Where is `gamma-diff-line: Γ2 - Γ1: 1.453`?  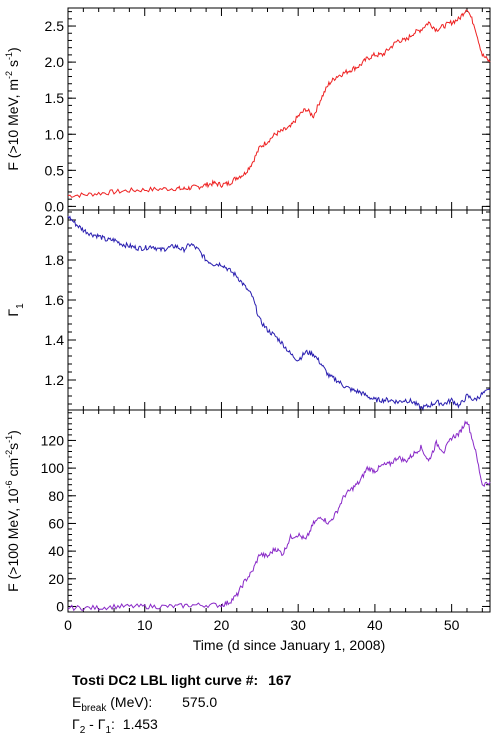 gamma-diff-line: Γ2 - Γ1: 1.453 is located at coordinates (115, 726).